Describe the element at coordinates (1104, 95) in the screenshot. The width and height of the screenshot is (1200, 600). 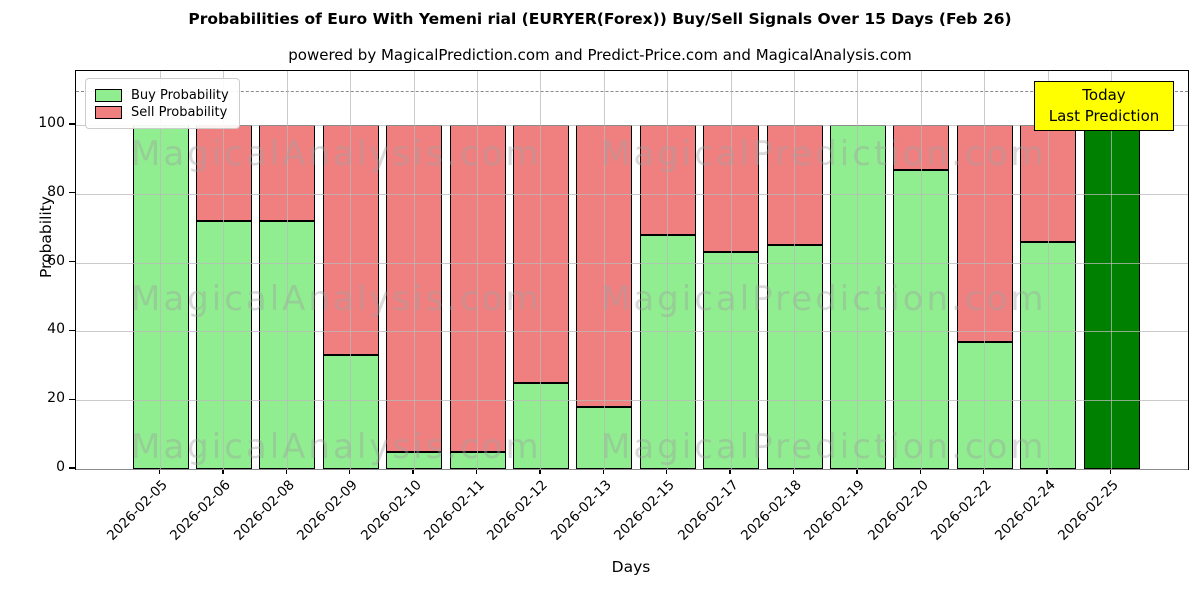
I see `today-annotation-line1: Today` at that location.